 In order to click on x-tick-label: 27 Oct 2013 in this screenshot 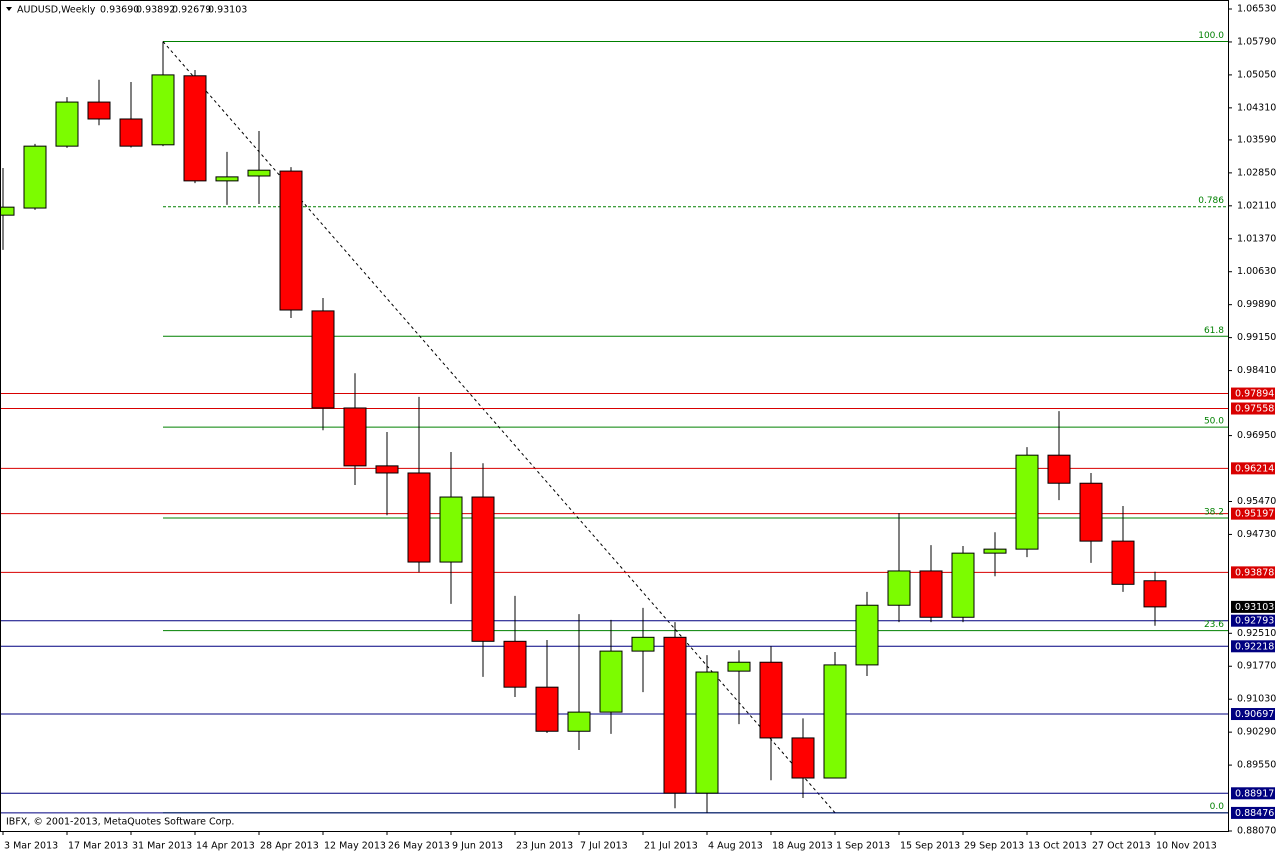, I will do `click(1121, 846)`.